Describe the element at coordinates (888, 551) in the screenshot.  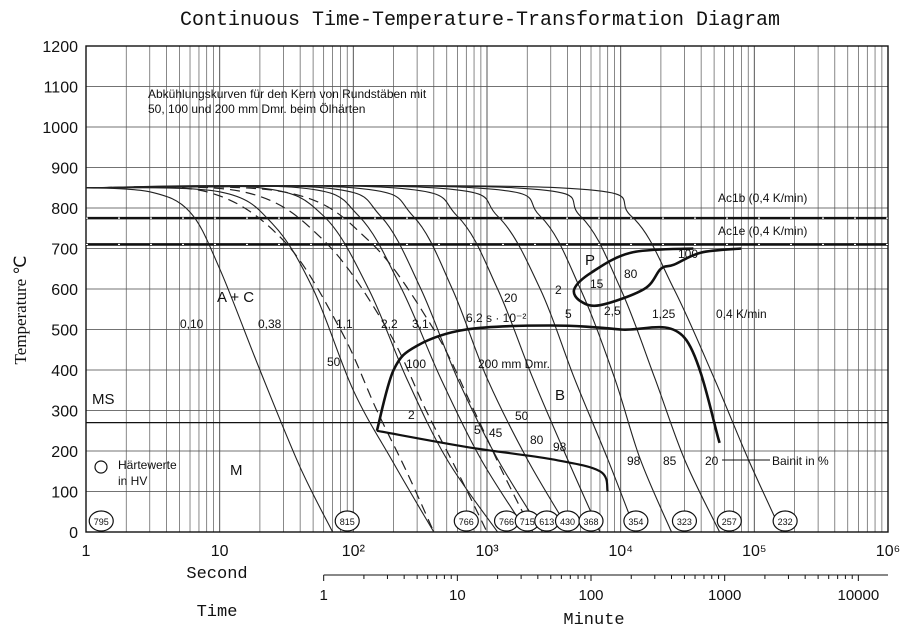
I see `x-tick-label: 10⁶` at that location.